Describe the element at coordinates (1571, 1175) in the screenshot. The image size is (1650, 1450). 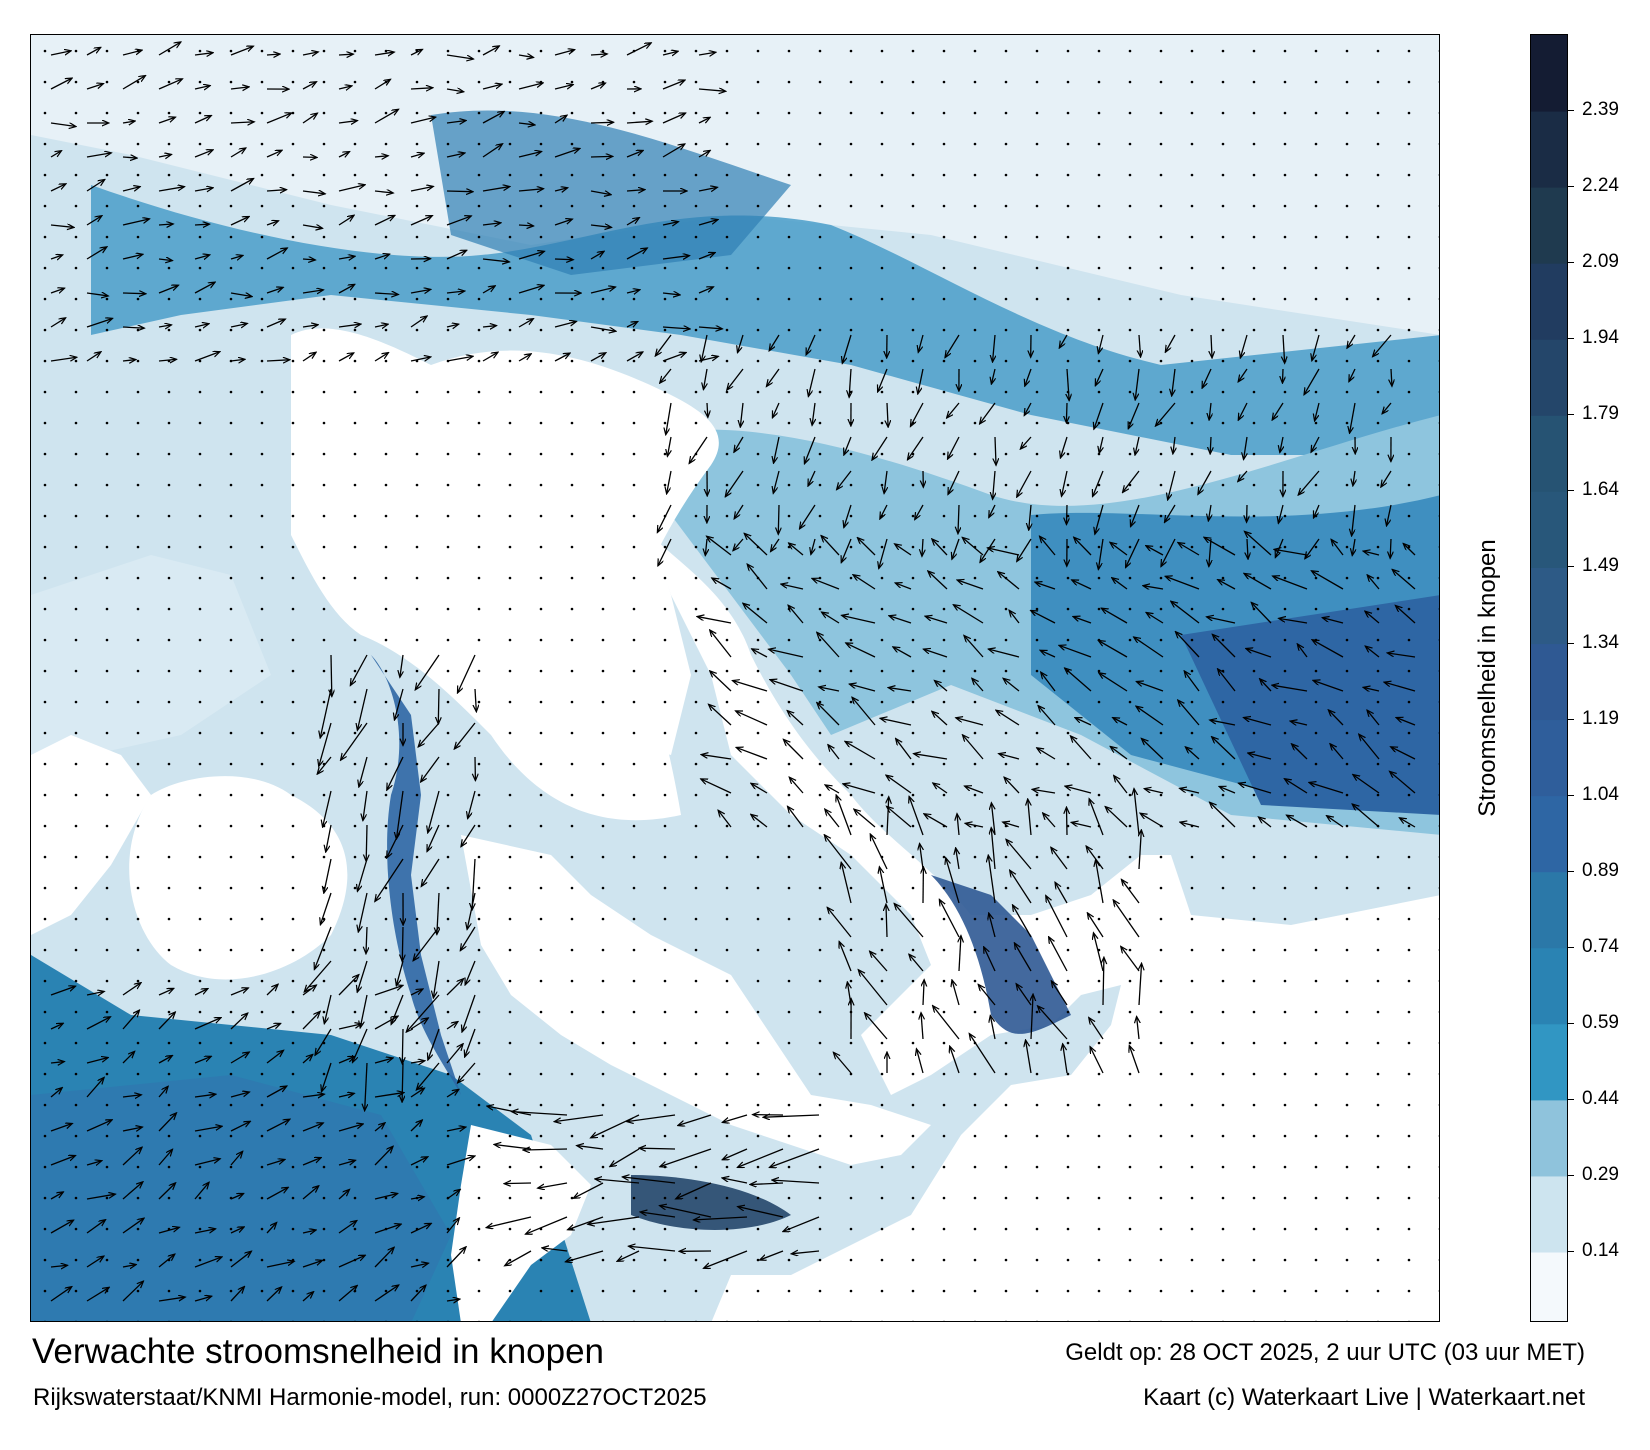
I see `color-scale-tick-mark` at that location.